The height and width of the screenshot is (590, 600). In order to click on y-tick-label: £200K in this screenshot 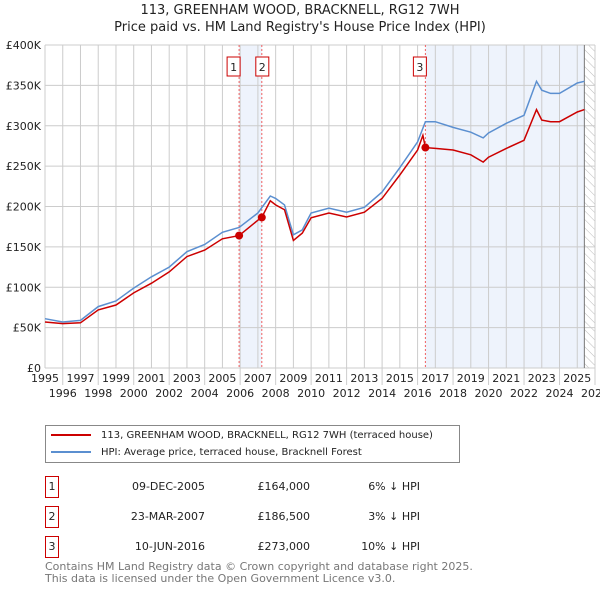, I will do `click(24, 207)`.